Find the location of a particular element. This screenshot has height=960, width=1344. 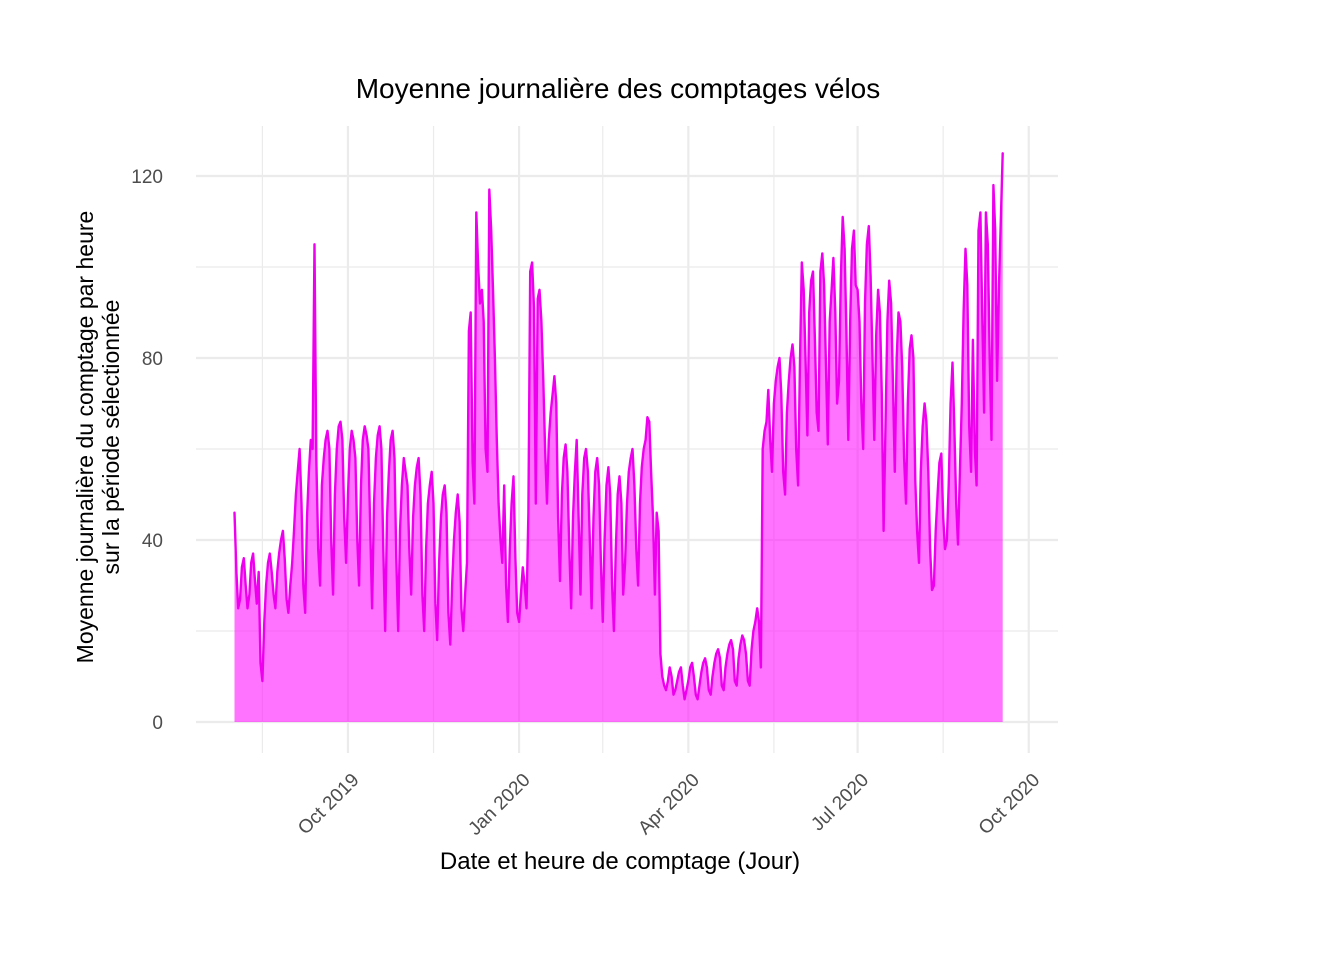

x-tick-label: Jan 2020 is located at coordinates (499, 805).